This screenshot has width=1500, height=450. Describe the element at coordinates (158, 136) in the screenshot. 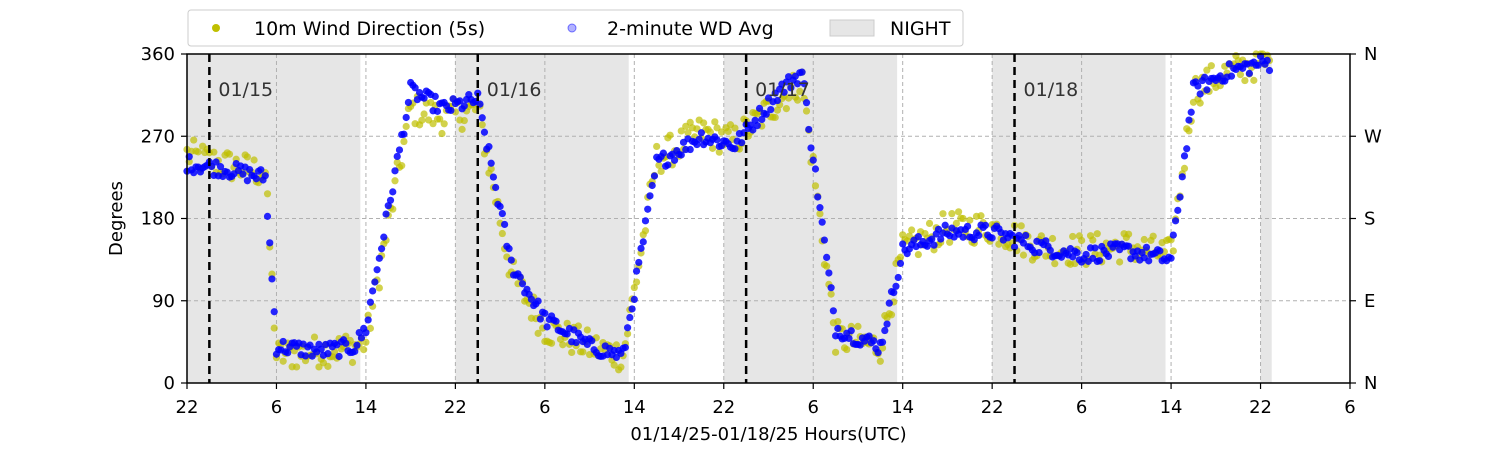

I see `y-tick-label: 270` at that location.